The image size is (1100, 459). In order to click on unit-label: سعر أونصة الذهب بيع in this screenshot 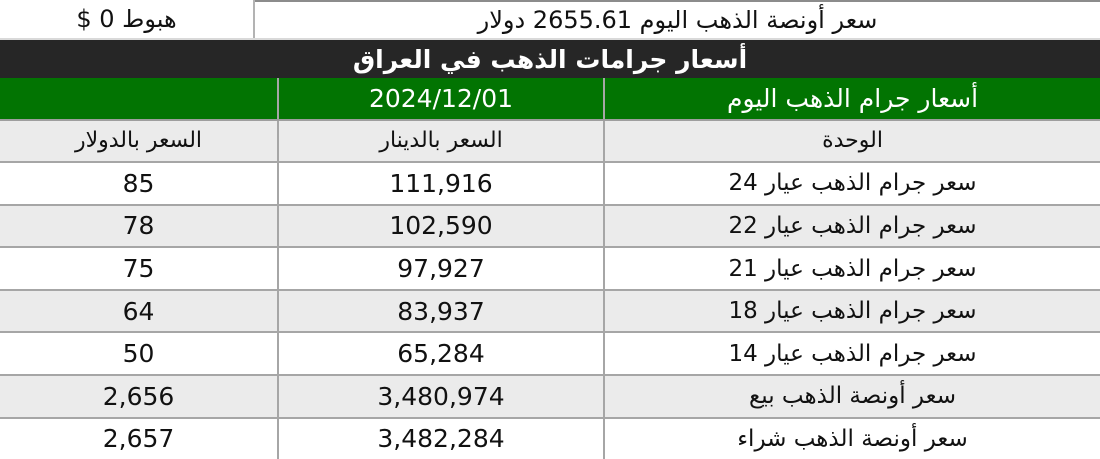, I will do `click(851, 396)`.